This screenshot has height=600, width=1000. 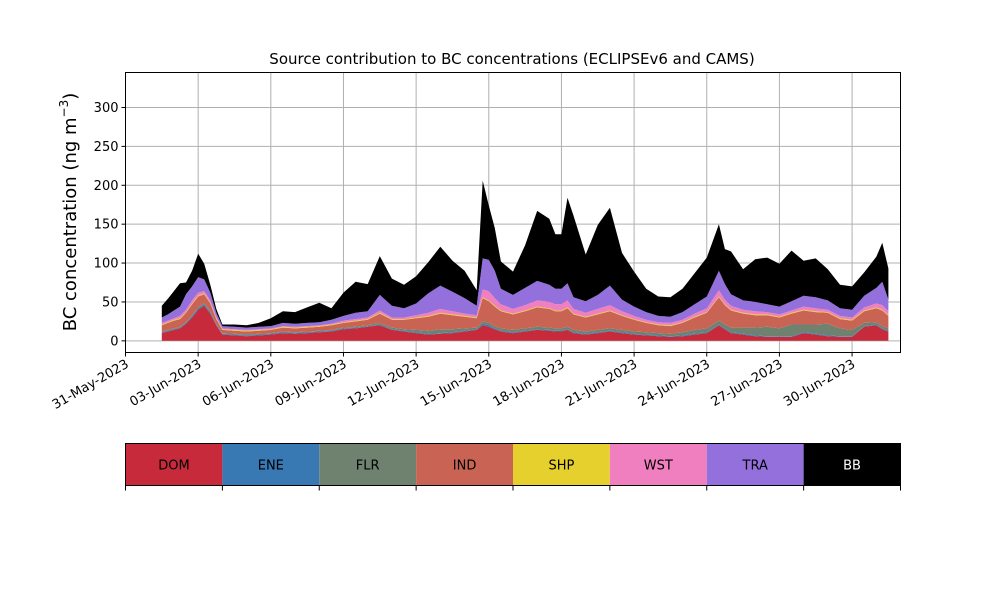 I want to click on x-tick-label: 18-Jun-2023, so click(x=529, y=383).